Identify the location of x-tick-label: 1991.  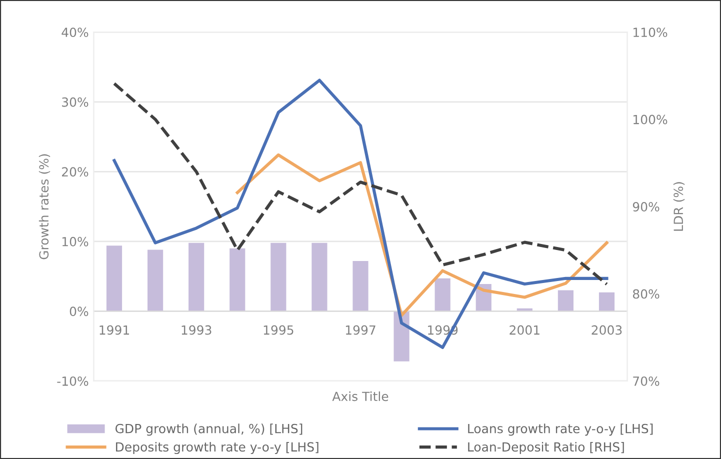
(114, 330).